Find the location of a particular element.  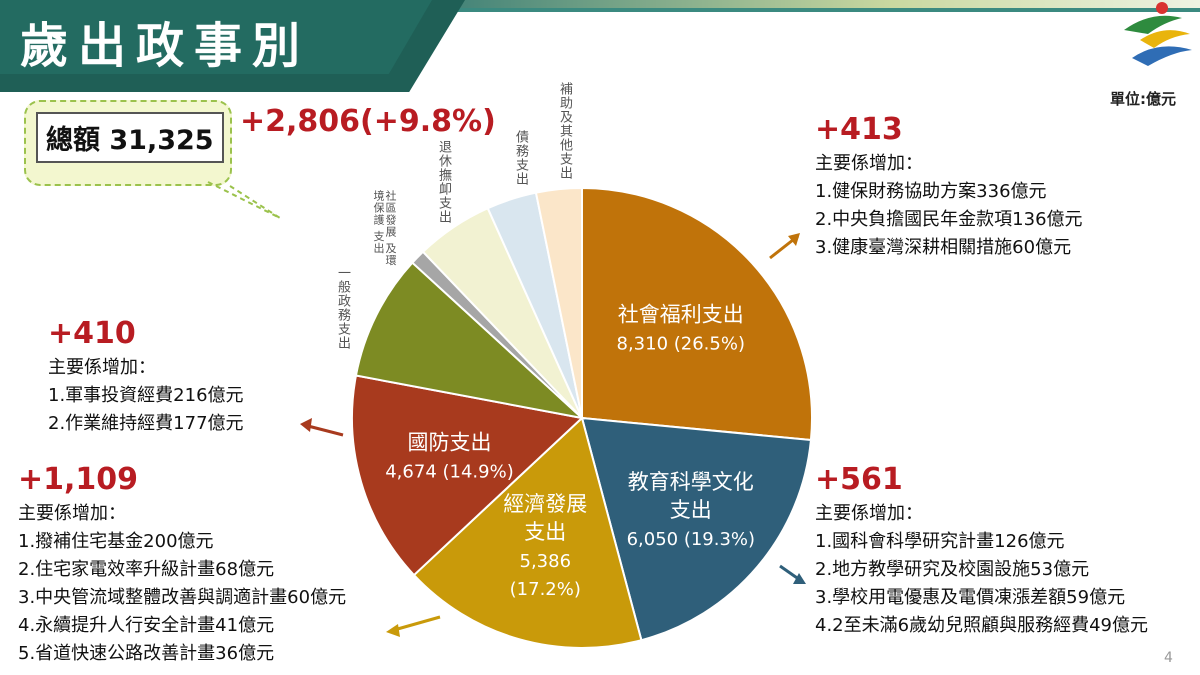

note-economic-item: 5.省道快速公路改善計畫36億元 is located at coordinates (146, 653).